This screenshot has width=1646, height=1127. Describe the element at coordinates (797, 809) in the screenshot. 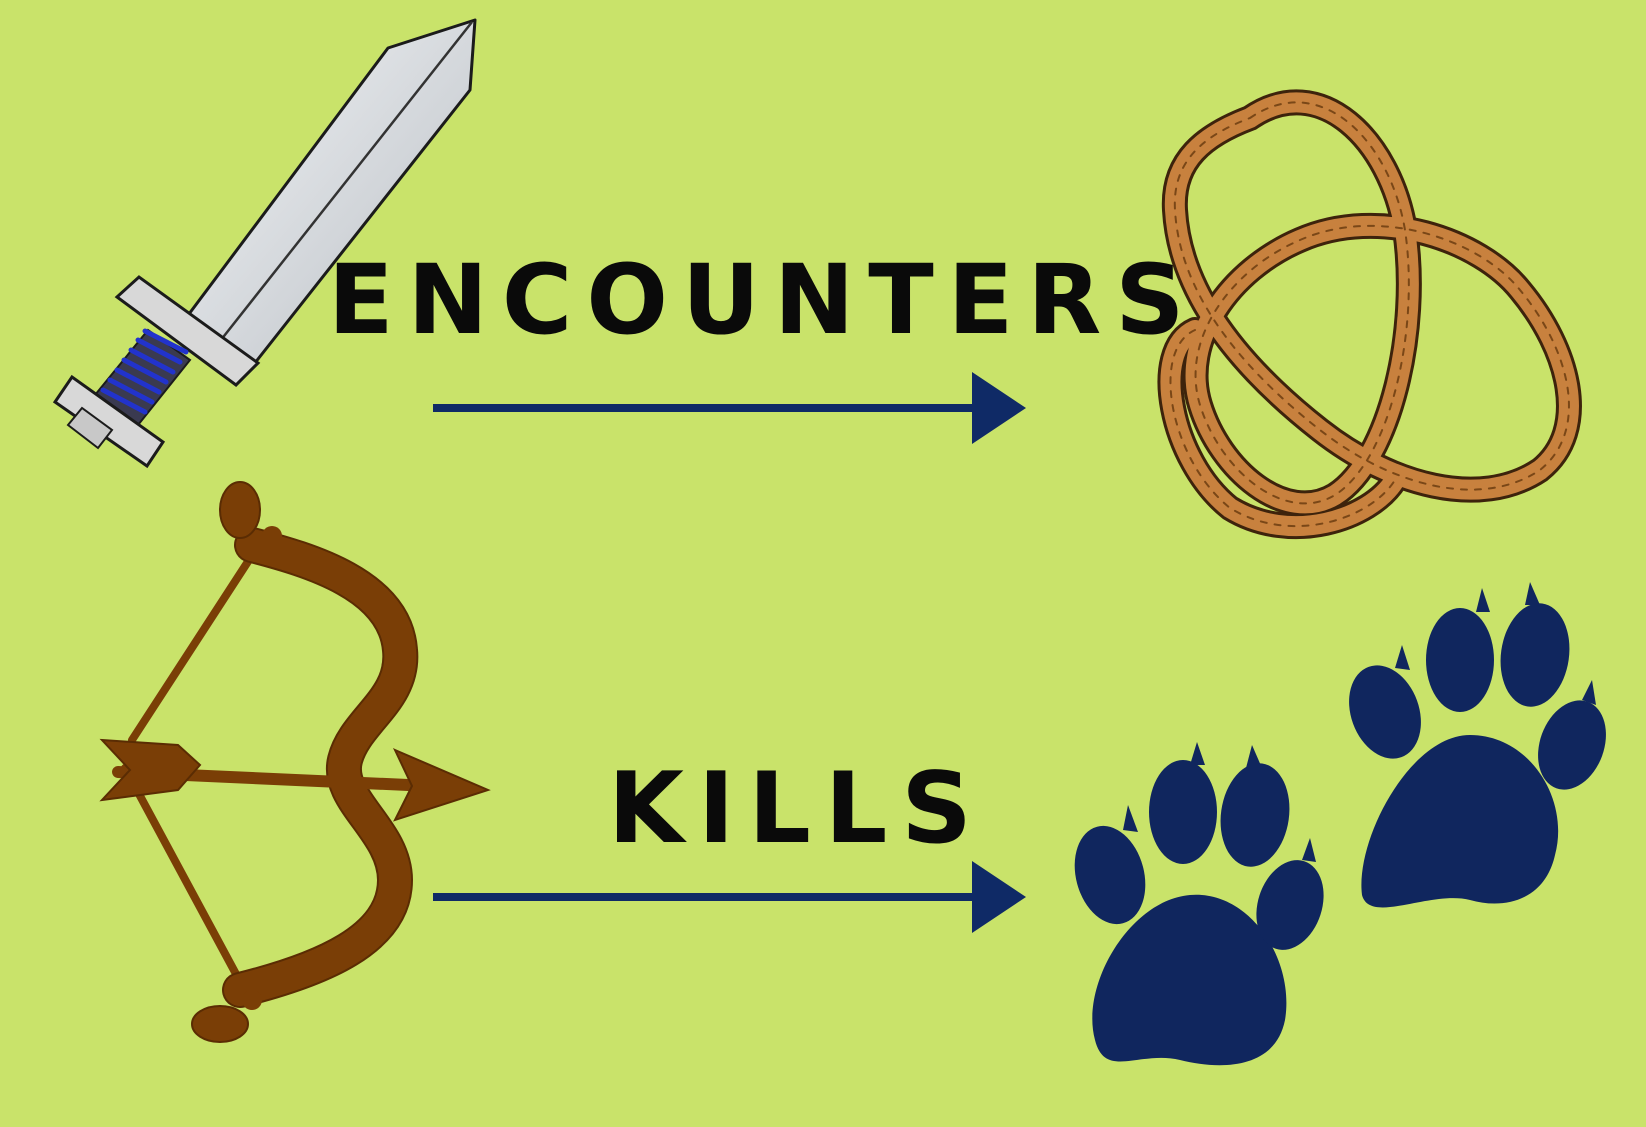

I see `kills-label: KILLS` at that location.